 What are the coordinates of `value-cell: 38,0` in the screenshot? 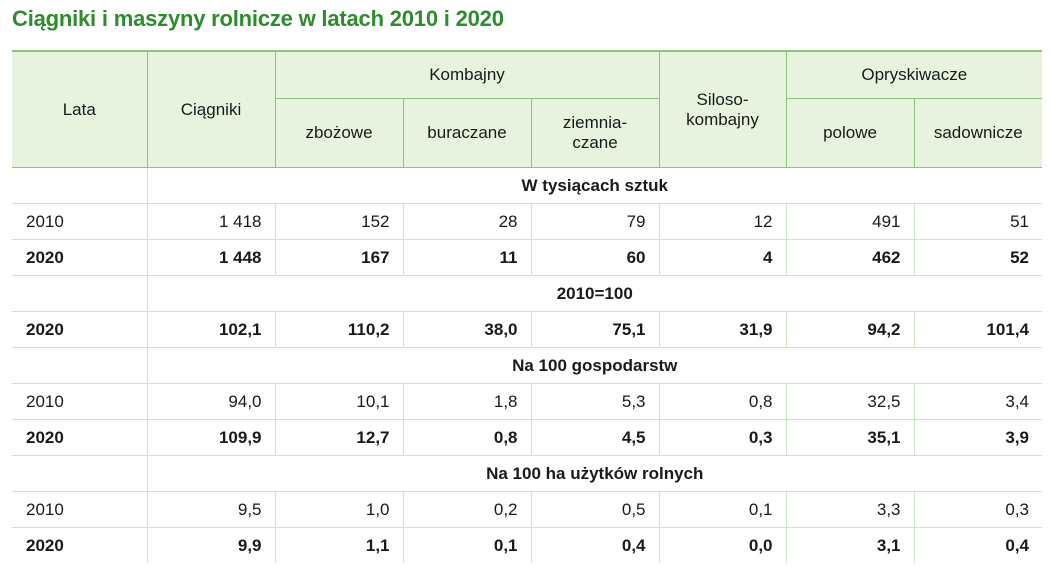 It's located at (467, 329).